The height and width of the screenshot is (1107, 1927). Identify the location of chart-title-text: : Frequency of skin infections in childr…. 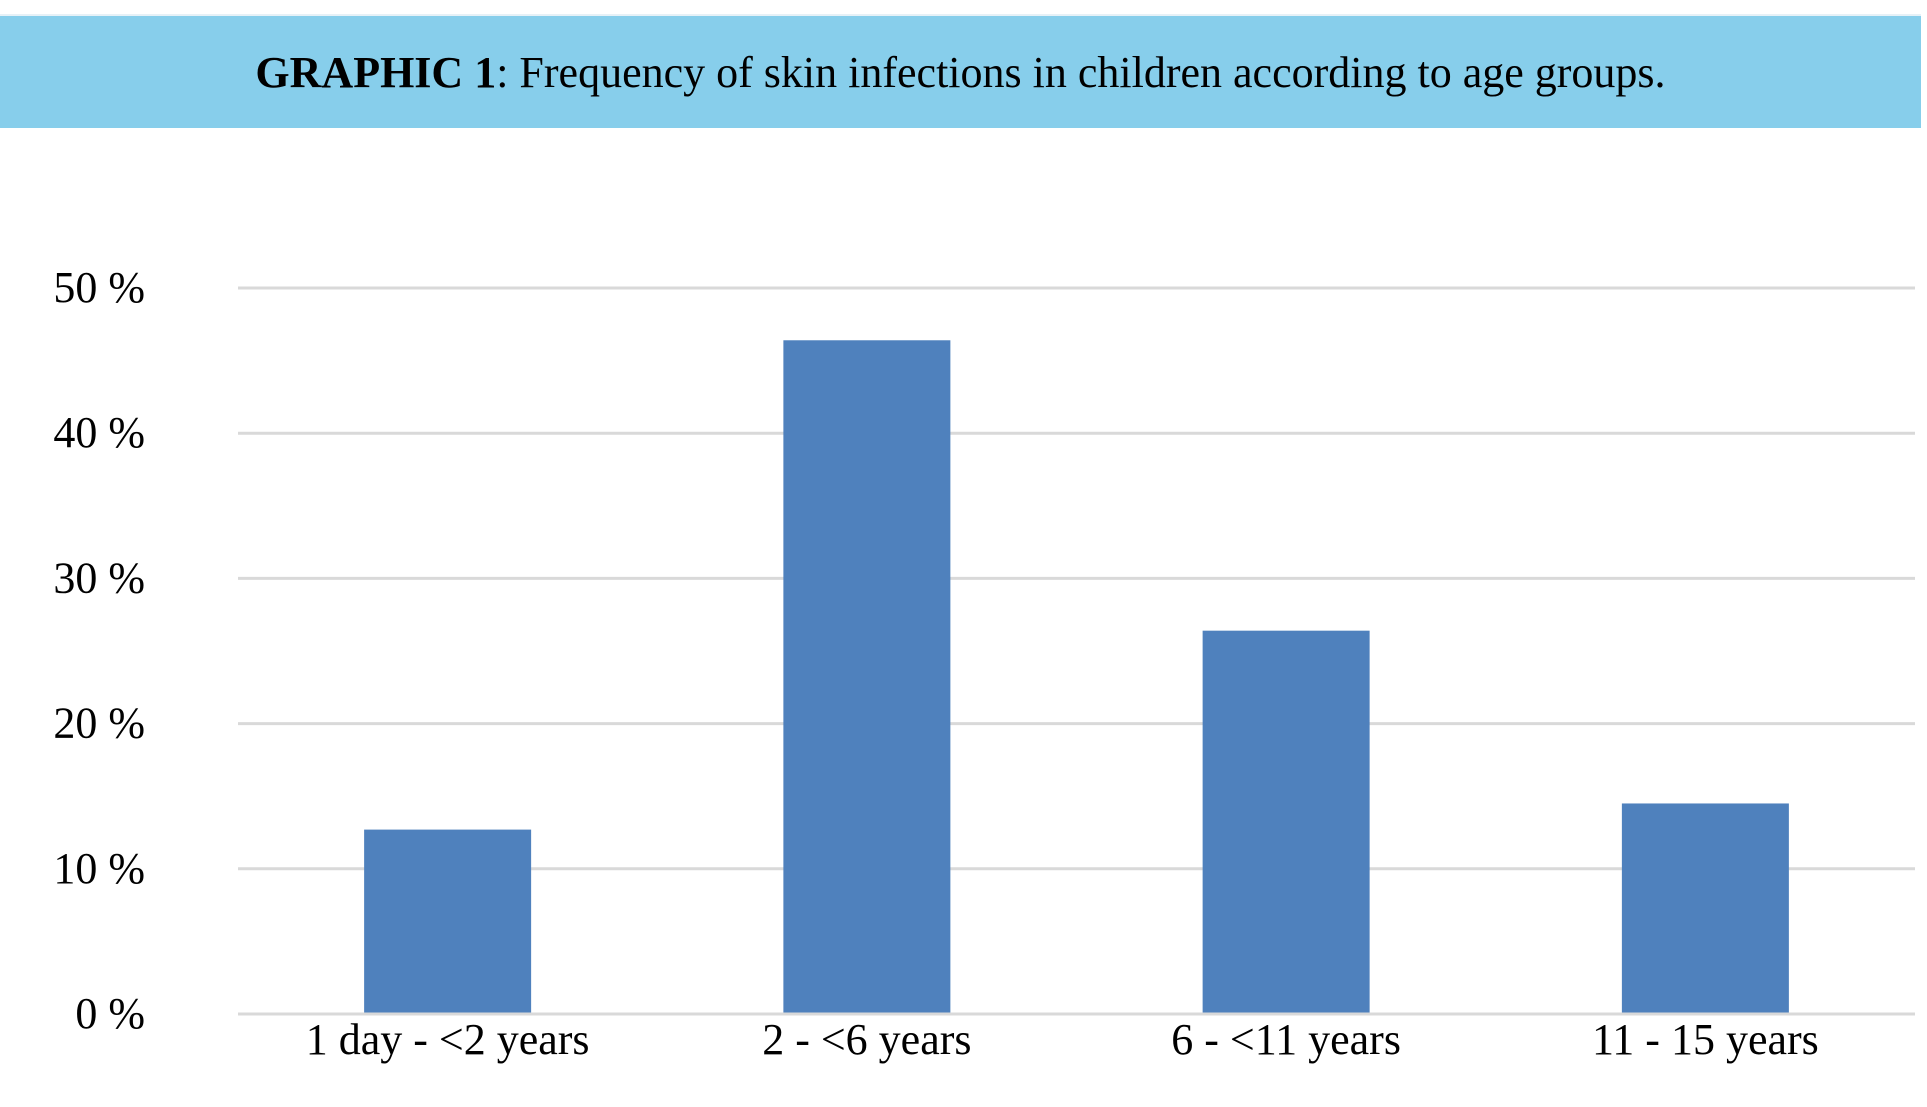
(1081, 72).